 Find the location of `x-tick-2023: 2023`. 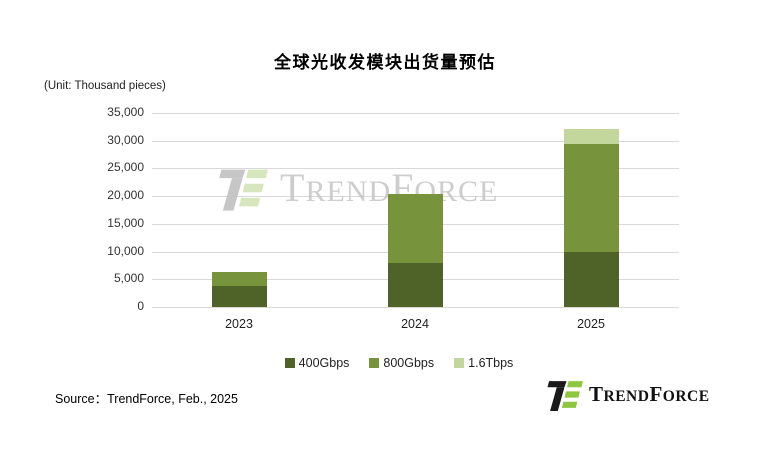

x-tick-2023: 2023 is located at coordinates (239, 324).